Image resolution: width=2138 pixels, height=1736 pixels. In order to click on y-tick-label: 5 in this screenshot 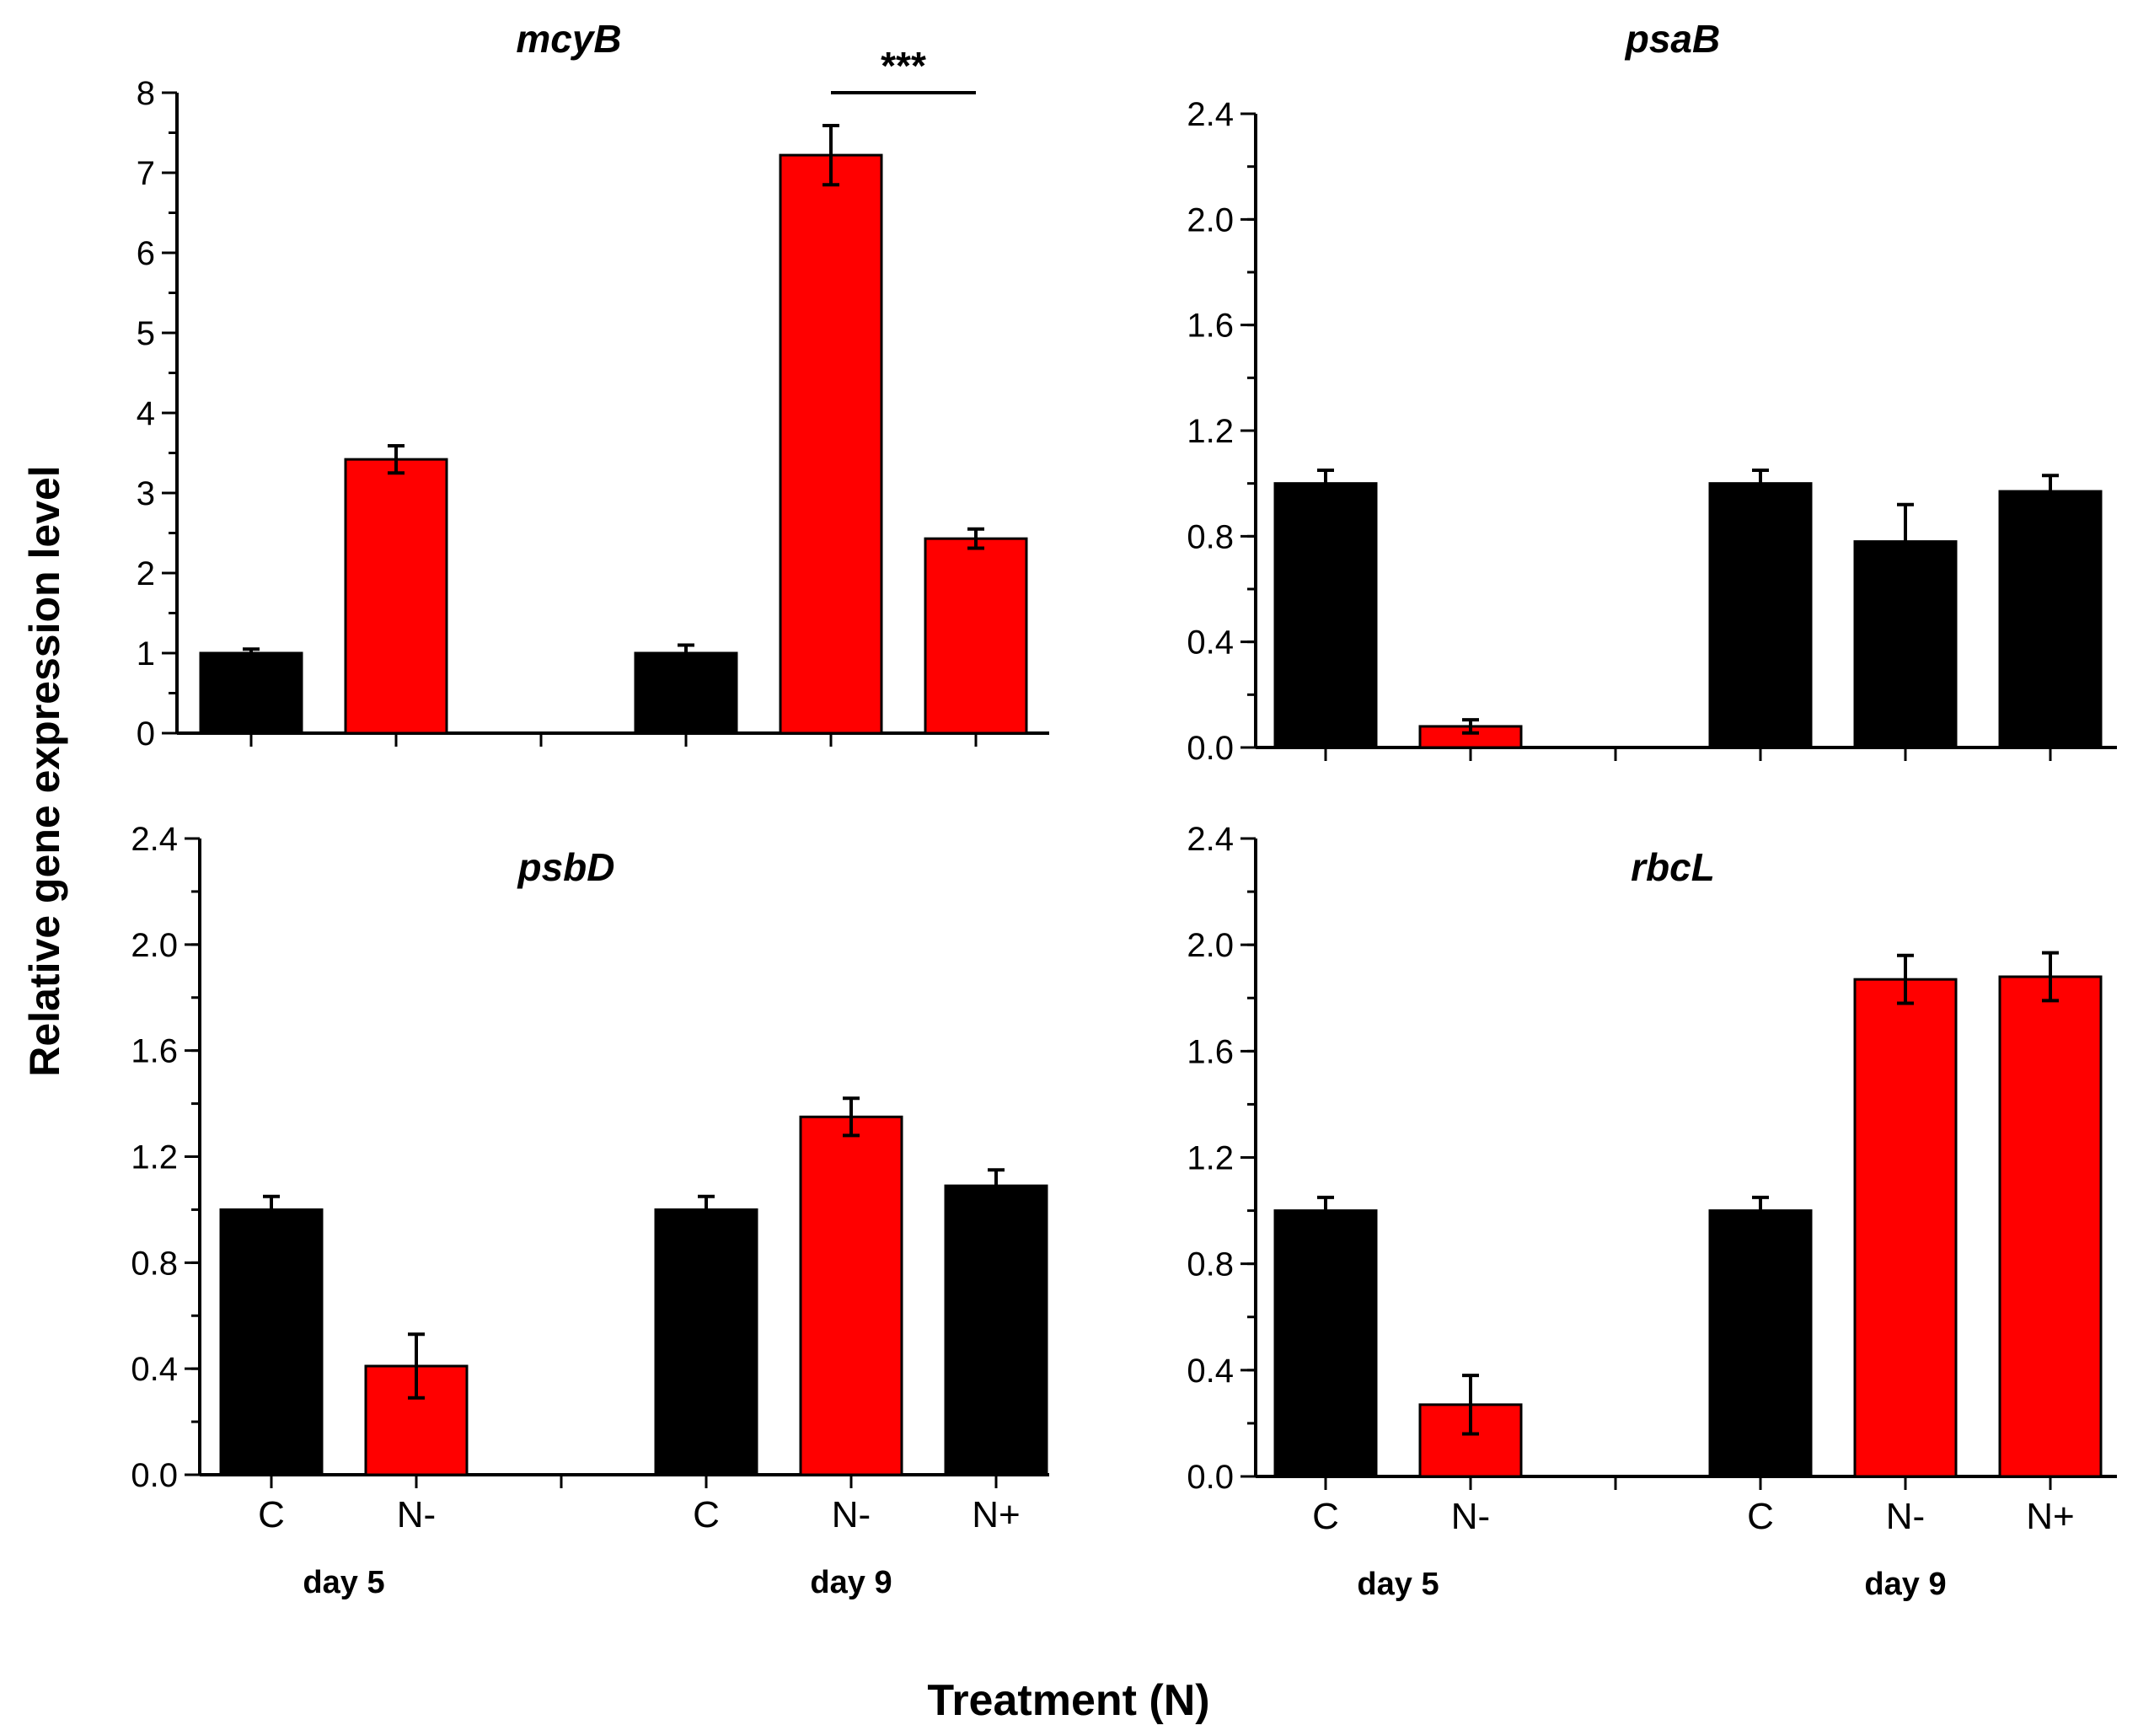, I will do `click(146, 333)`.